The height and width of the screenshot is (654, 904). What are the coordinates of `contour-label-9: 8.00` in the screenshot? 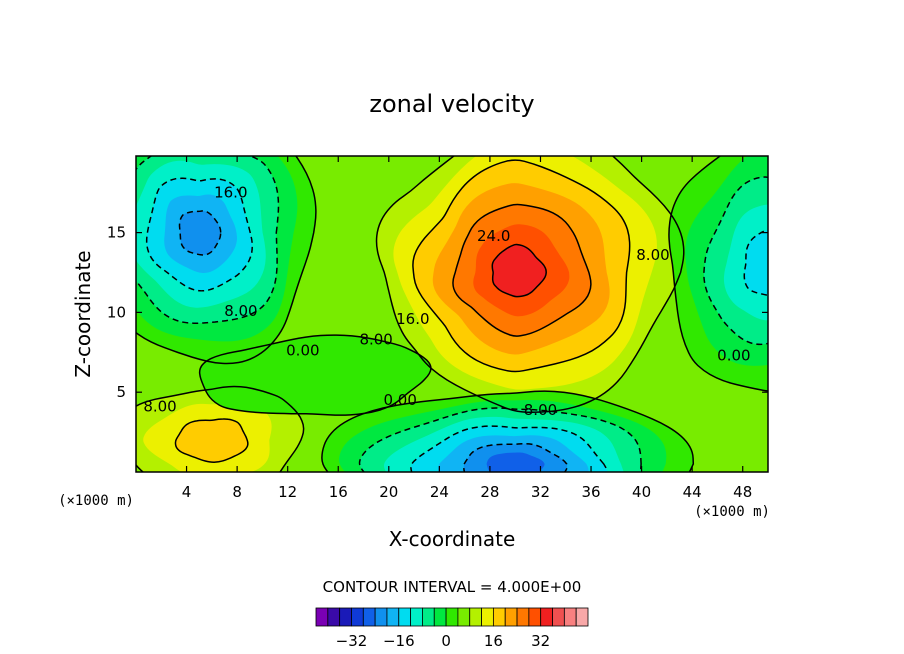 It's located at (652, 255).